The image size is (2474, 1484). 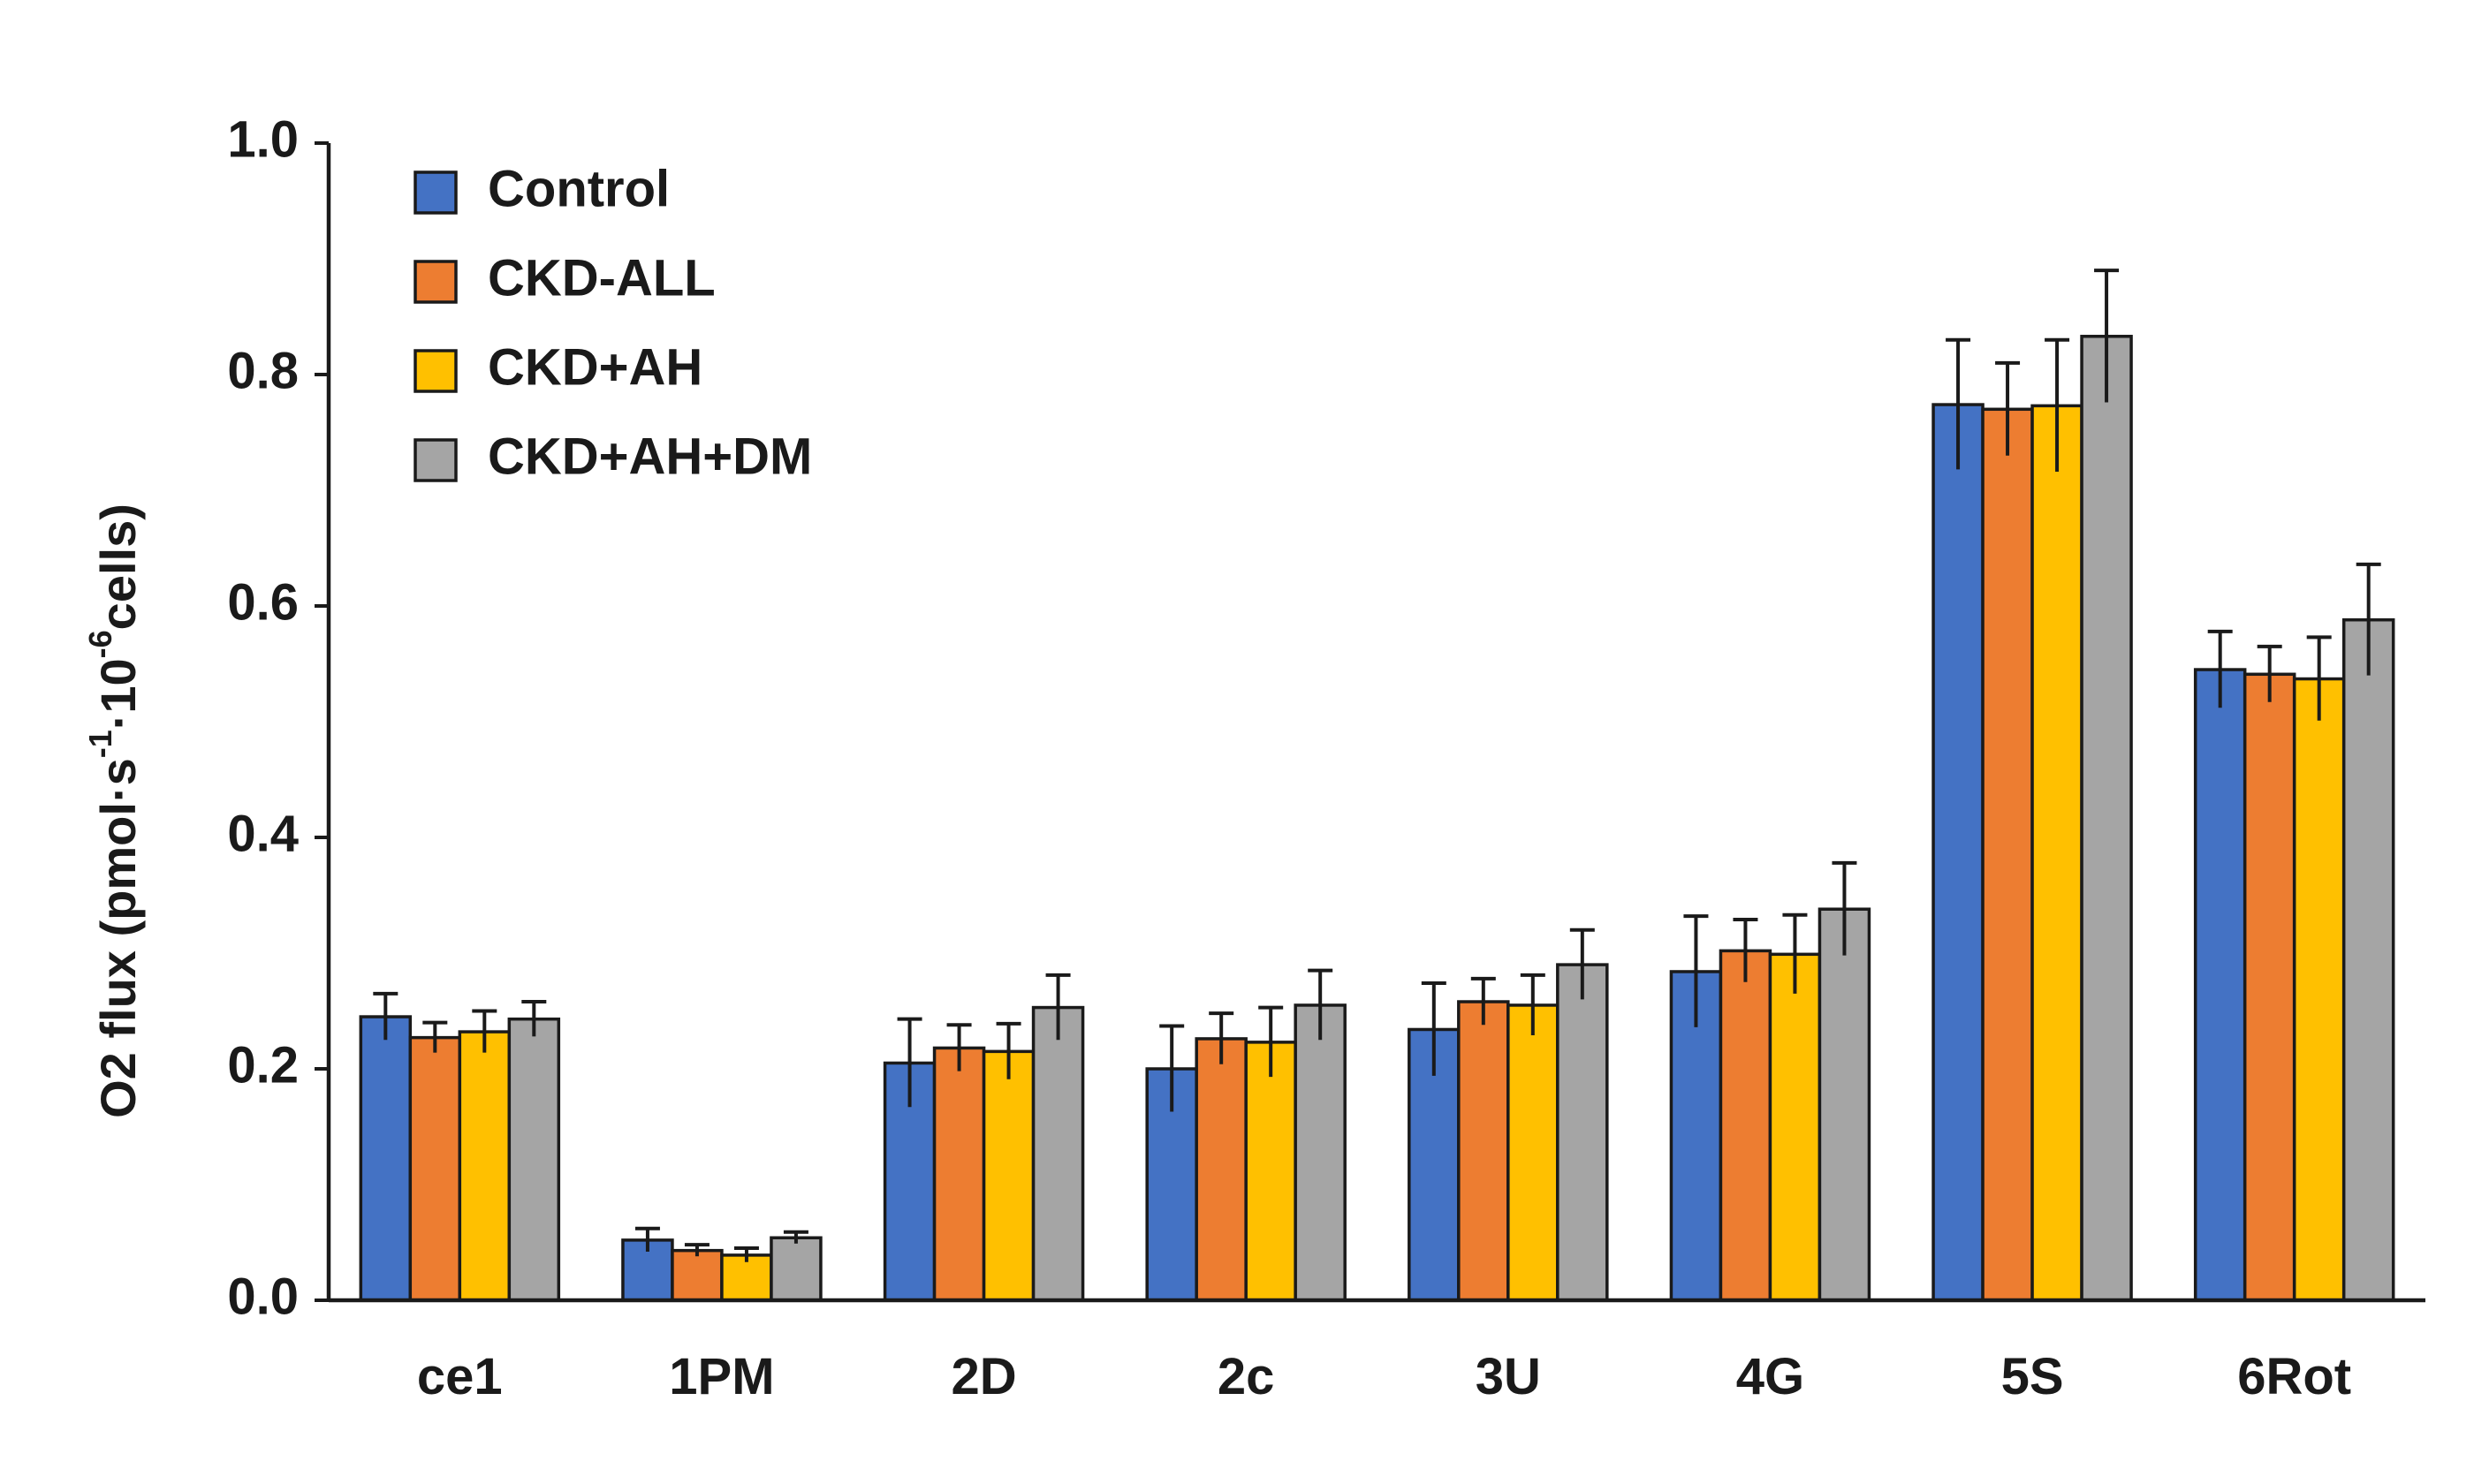 I want to click on y-tick-label: 0.8, so click(x=263, y=370).